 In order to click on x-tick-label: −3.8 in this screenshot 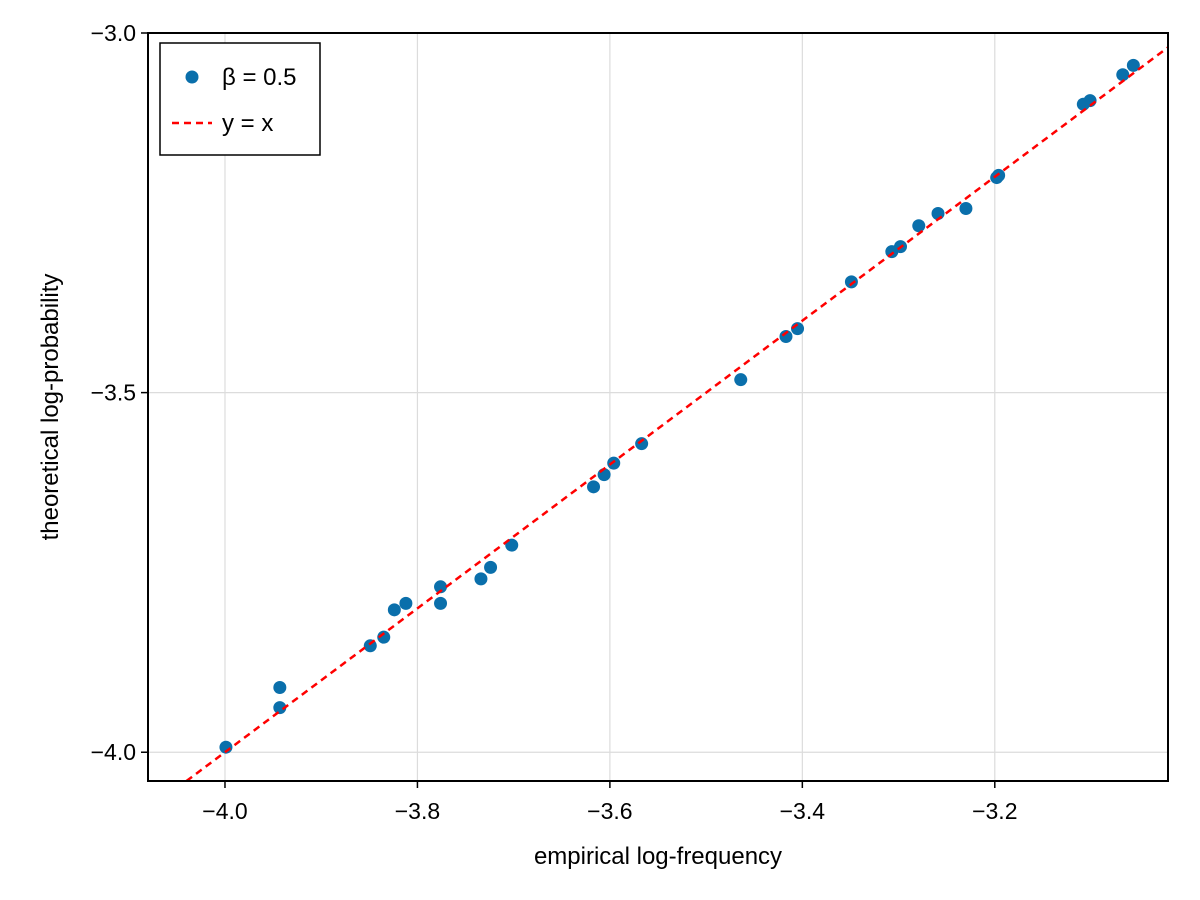, I will do `click(417, 811)`.